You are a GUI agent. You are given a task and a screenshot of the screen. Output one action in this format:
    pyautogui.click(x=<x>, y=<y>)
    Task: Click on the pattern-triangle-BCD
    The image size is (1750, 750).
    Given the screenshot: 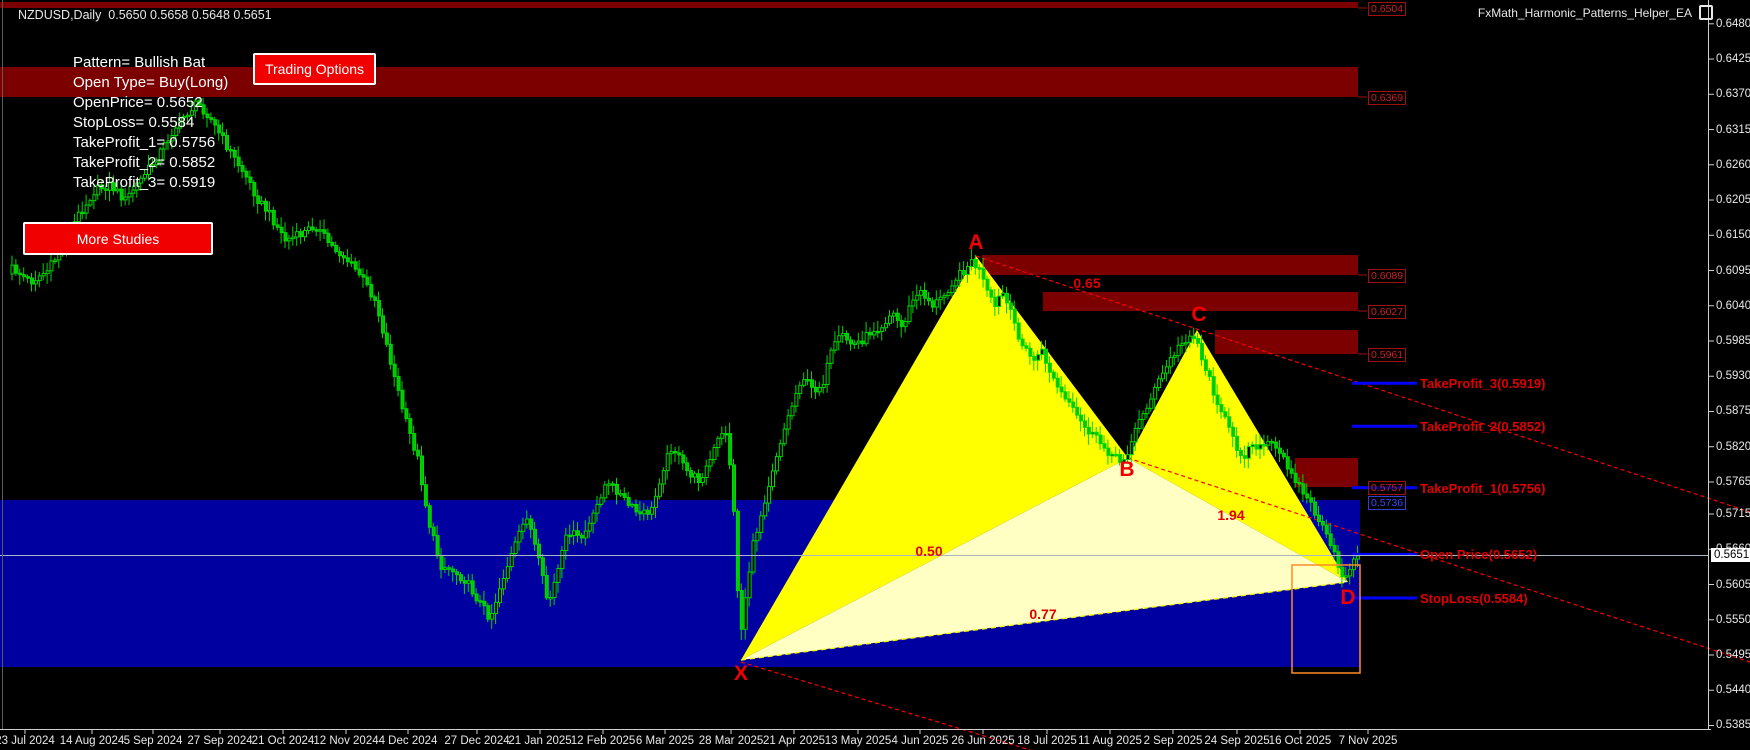 What is the action you would take?
    pyautogui.click(x=1238, y=456)
    